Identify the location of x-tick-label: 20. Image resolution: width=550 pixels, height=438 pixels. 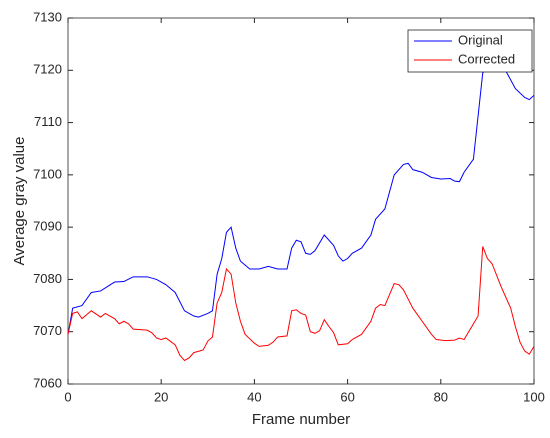
(161, 396).